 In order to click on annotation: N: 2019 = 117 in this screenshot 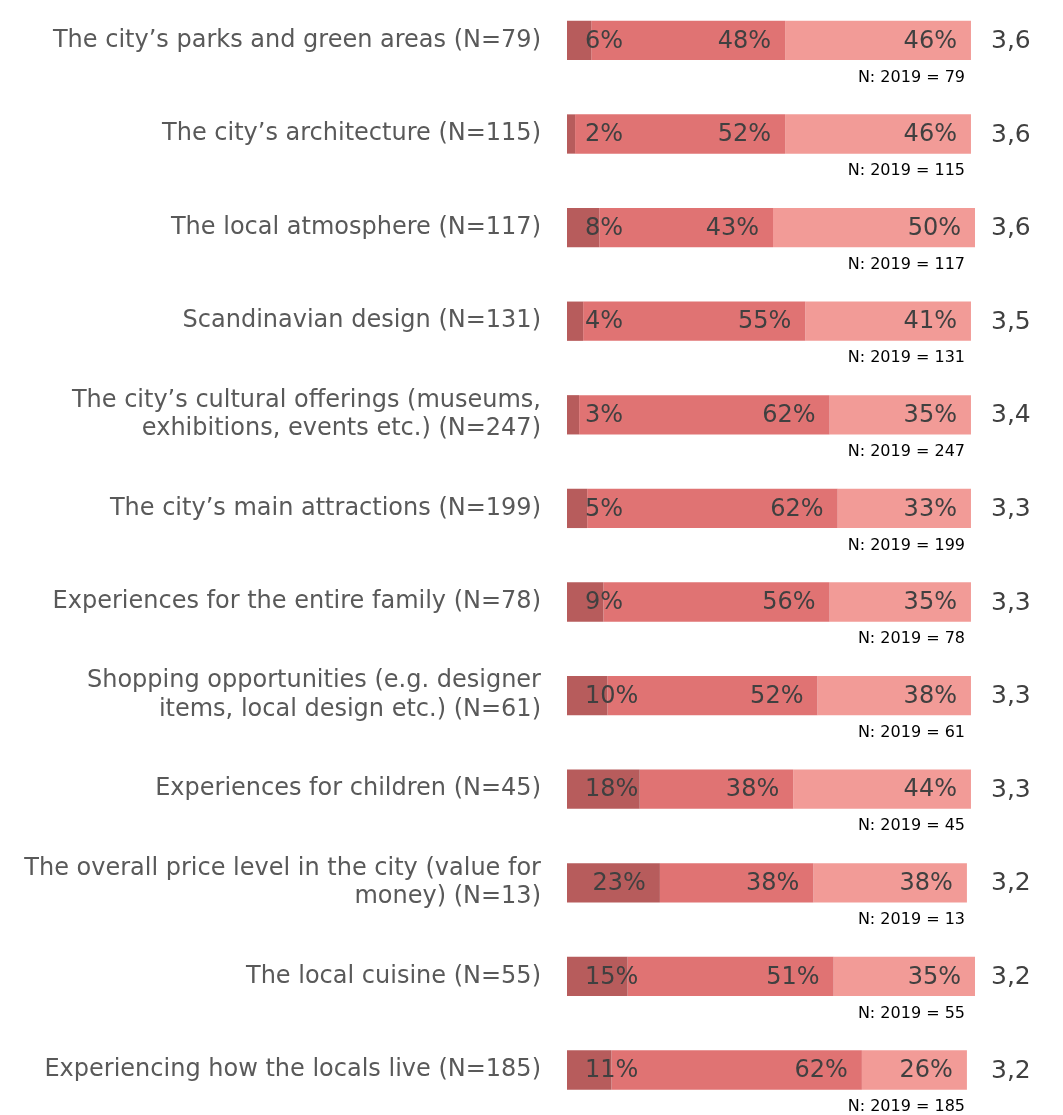, I will do `click(906, 263)`.